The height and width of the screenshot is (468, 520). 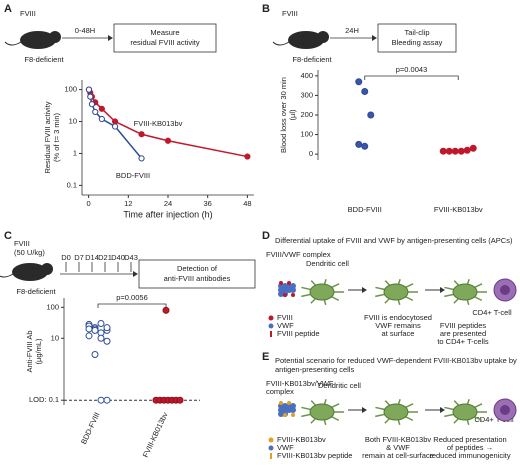 What do you see at coordinates (314, 369) in the screenshot?
I see `diagram-title: antigen-presenting cells` at bounding box center [314, 369].